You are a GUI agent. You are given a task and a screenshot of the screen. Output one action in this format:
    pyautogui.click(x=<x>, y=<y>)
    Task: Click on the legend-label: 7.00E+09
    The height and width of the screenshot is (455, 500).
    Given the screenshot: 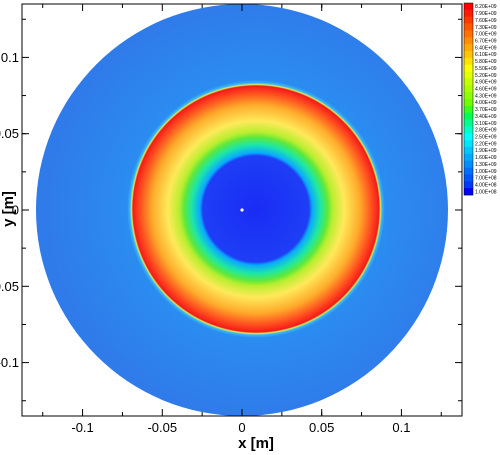 What is the action you would take?
    pyautogui.click(x=486, y=35)
    